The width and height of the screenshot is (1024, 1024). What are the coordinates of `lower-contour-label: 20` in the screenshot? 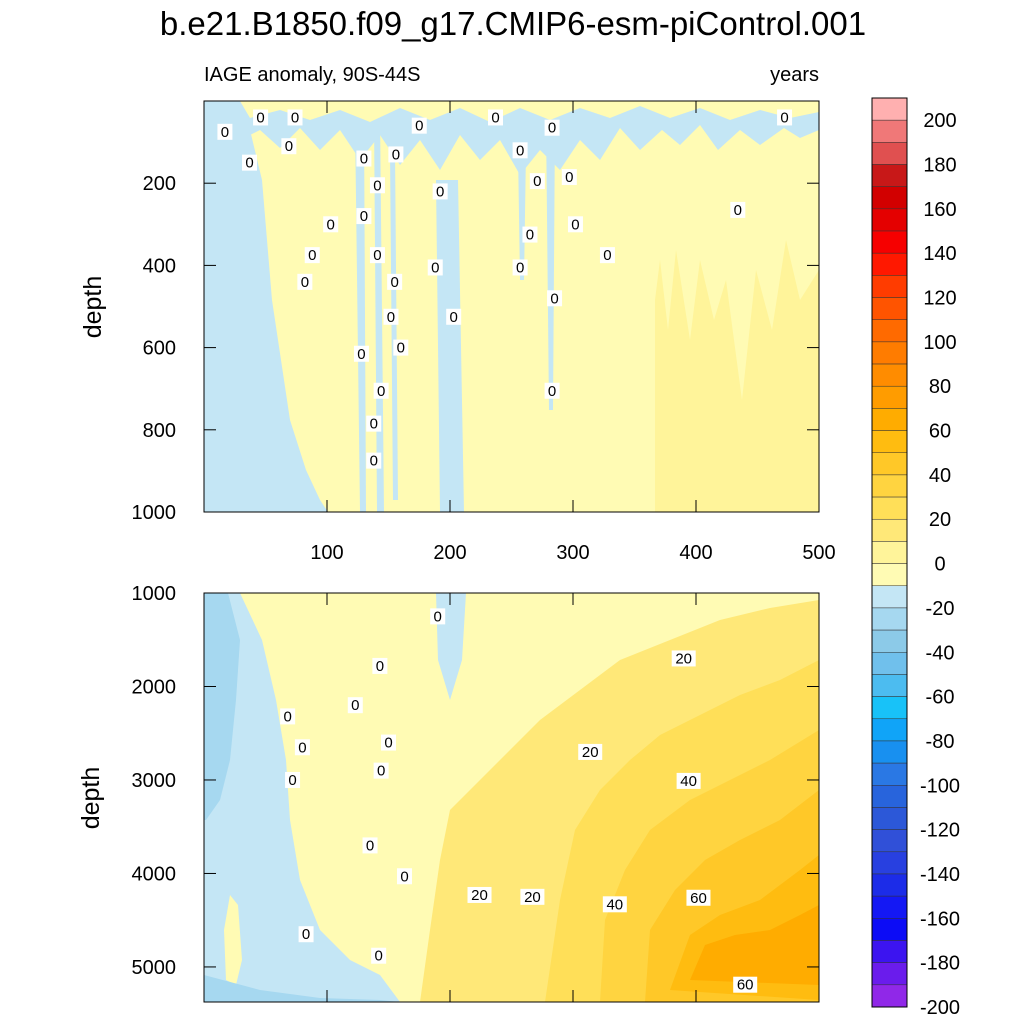 It's located at (479, 895).